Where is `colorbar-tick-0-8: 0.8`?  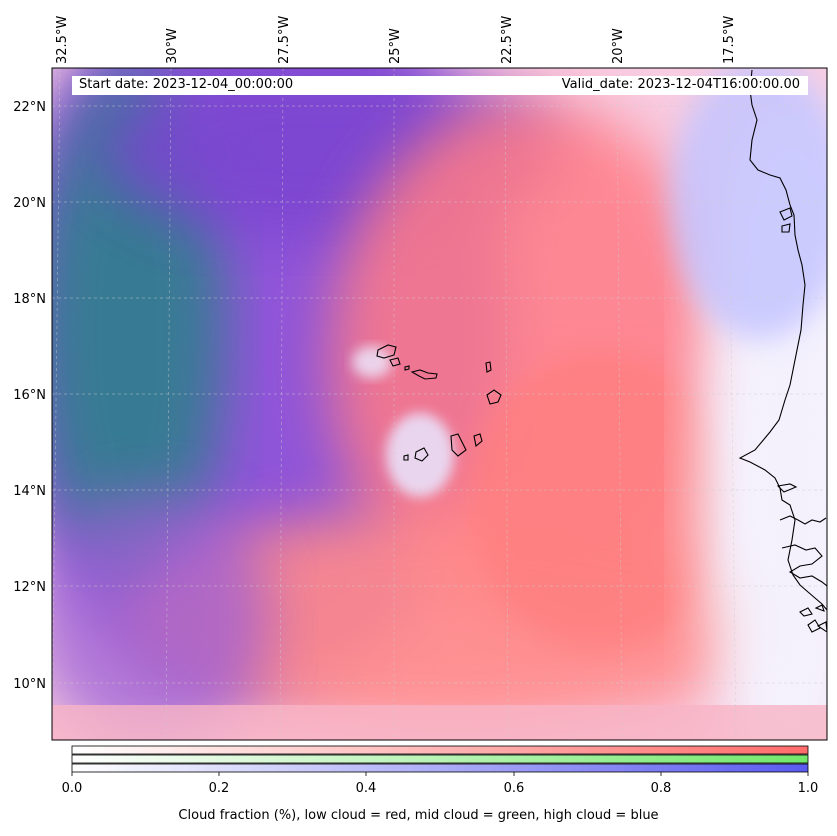 colorbar-tick-0-8: 0.8 is located at coordinates (661, 788).